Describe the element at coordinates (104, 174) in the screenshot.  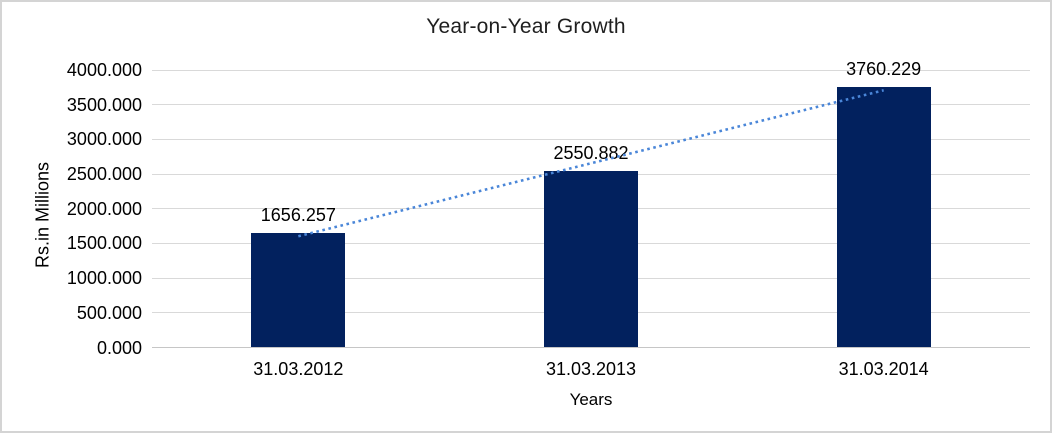
I see `y-tick-label: 2500.000` at that location.